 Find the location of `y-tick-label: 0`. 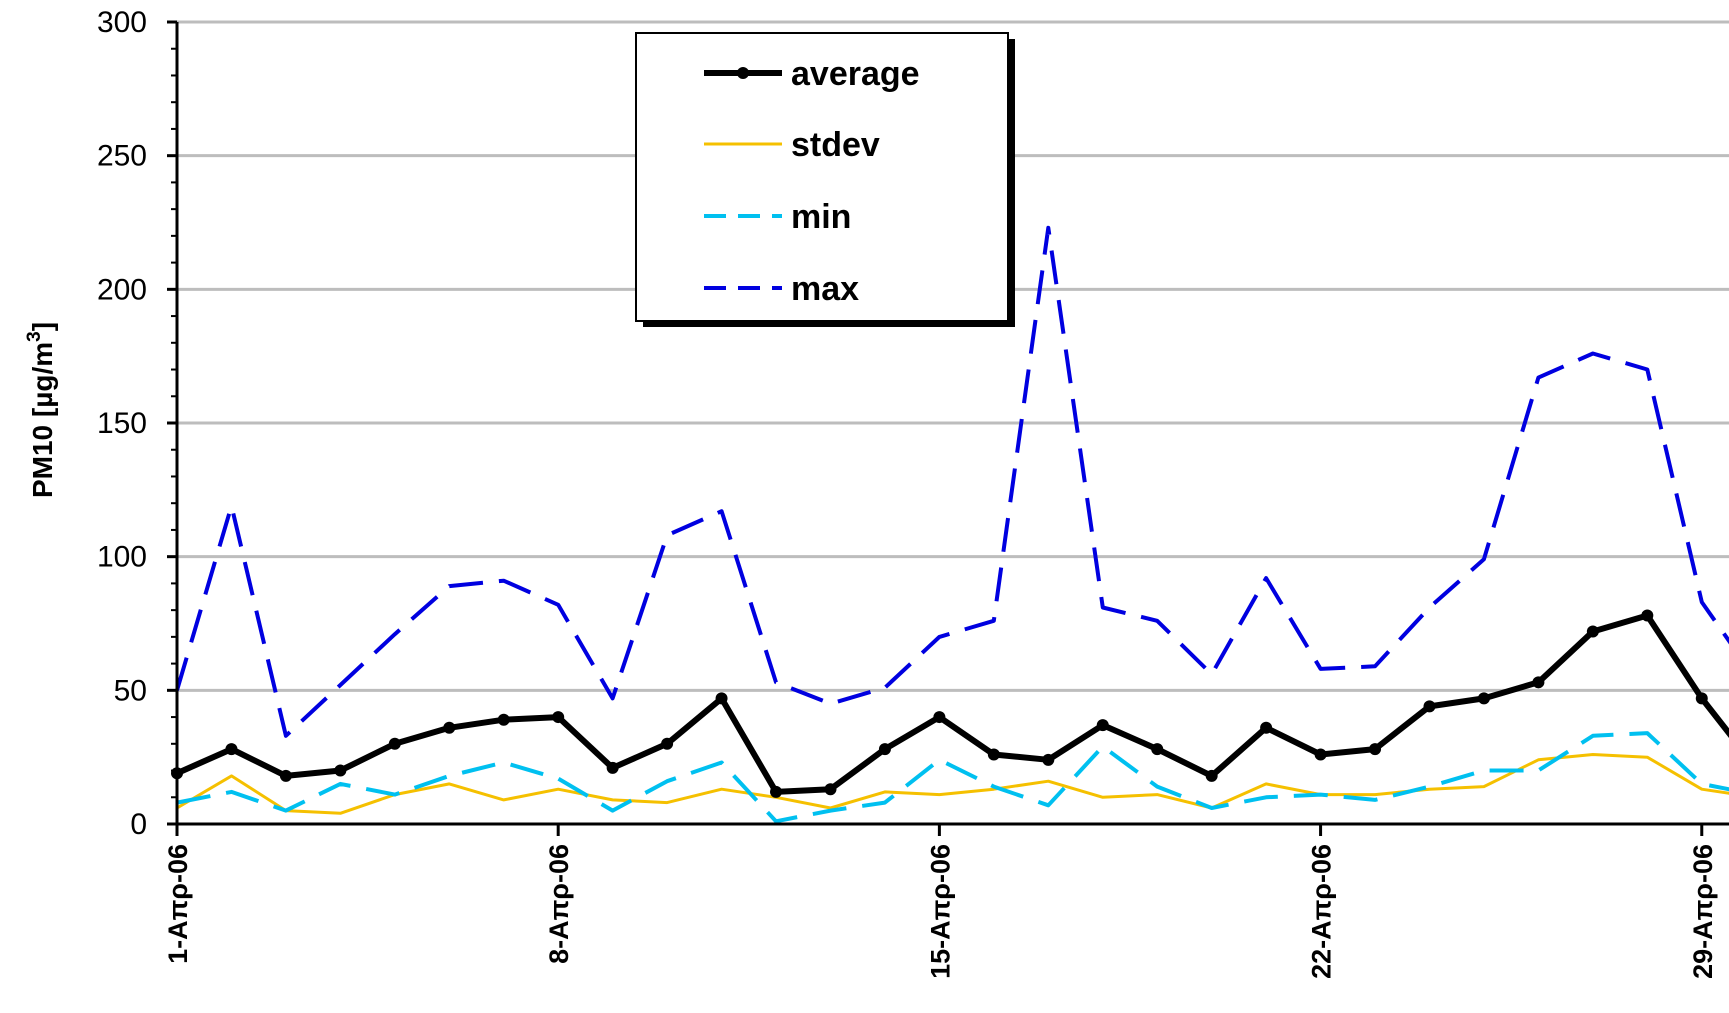

y-tick-label: 0 is located at coordinates (138, 824).